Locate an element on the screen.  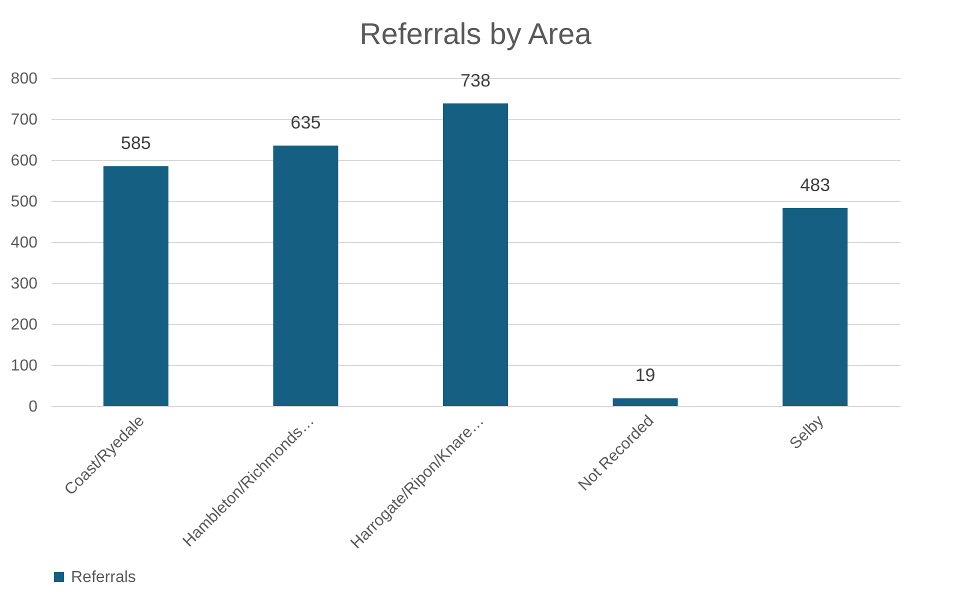
data-label: 585 is located at coordinates (135, 143).